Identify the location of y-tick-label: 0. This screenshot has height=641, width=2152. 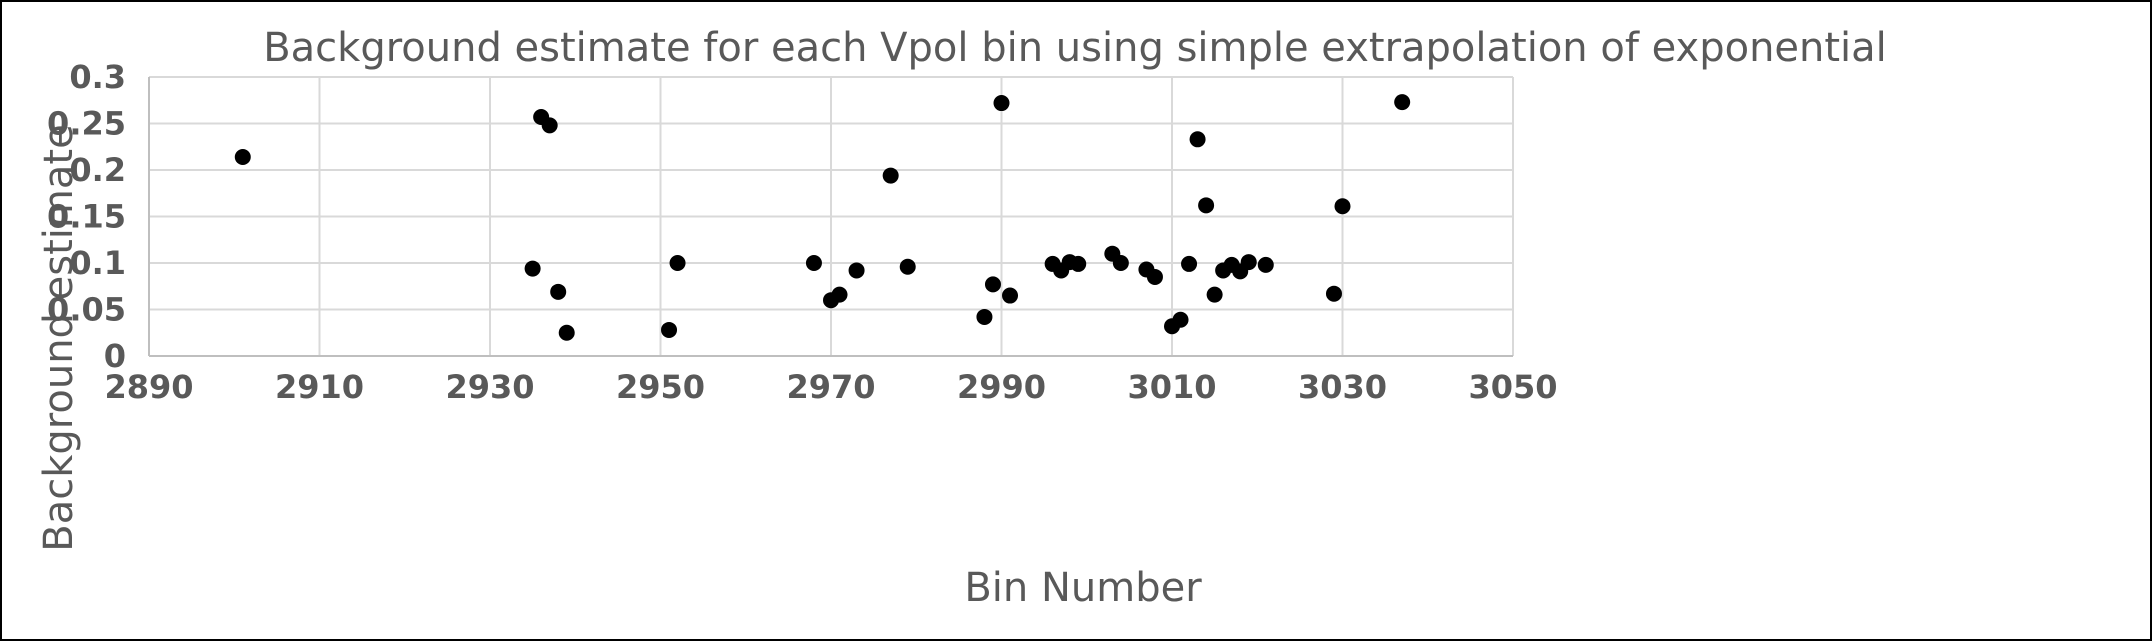
(115, 356).